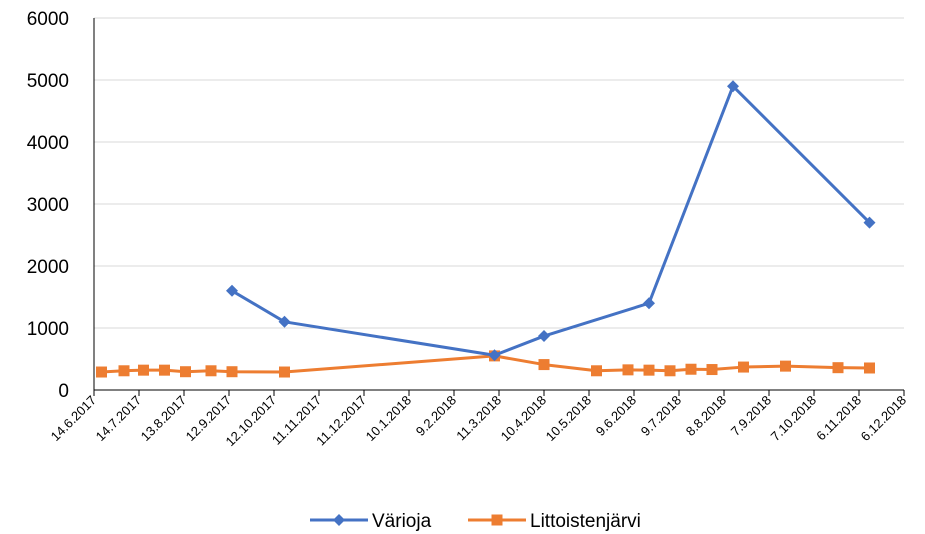  I want to click on x-tick-label: 6.12.2018, so click(884, 419).